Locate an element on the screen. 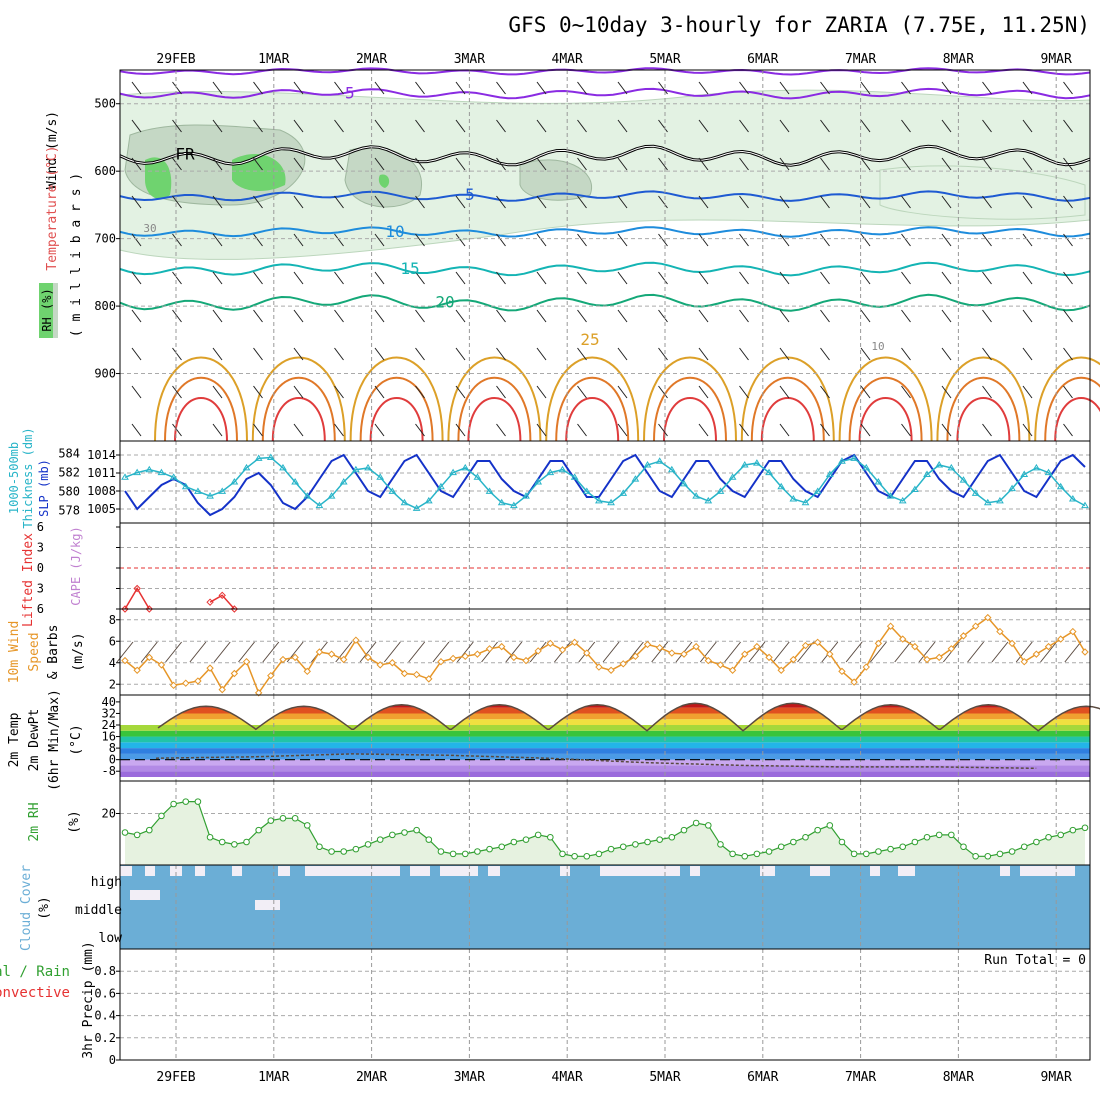 The height and width of the screenshot is (1100, 1100). date-label-bottom: 6MAR is located at coordinates (762, 1077).